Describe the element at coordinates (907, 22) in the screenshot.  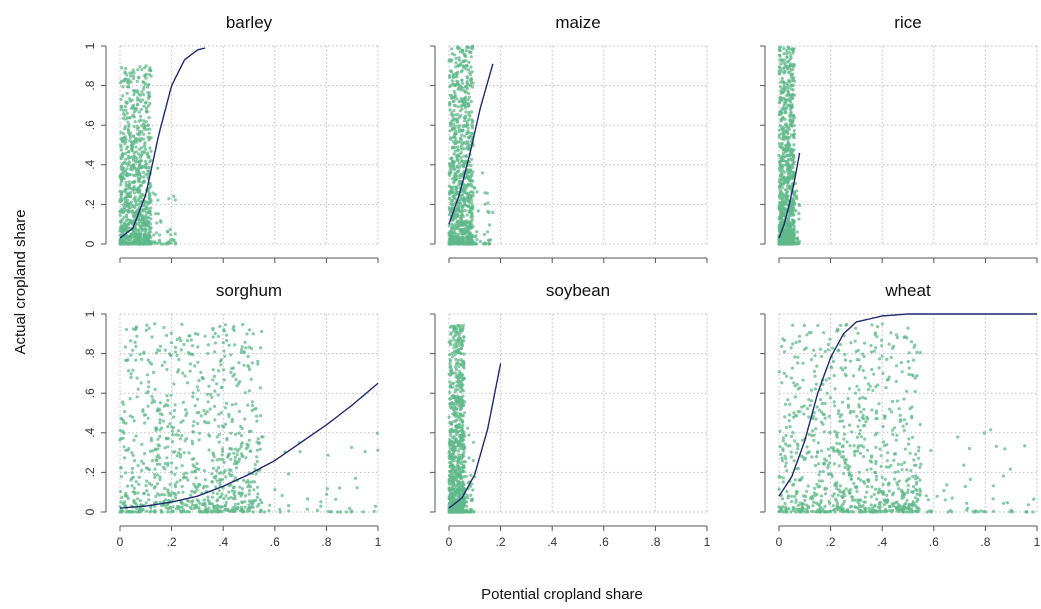
I see `panel-title: rice` at that location.